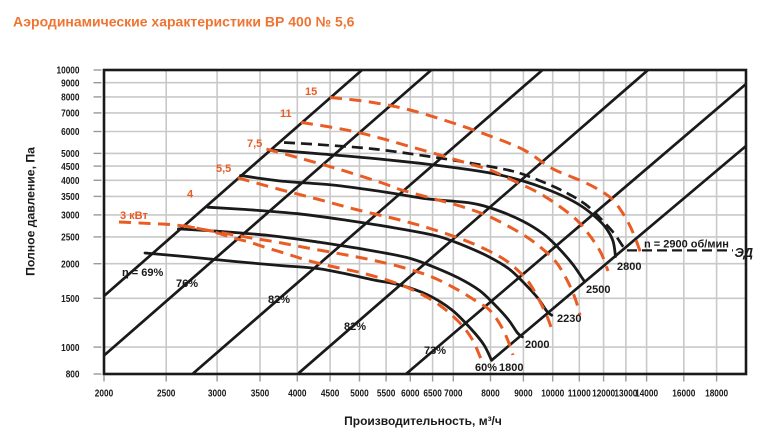  What do you see at coordinates (683, 394) in the screenshot?
I see `svg-text: 16000` at bounding box center [683, 394].